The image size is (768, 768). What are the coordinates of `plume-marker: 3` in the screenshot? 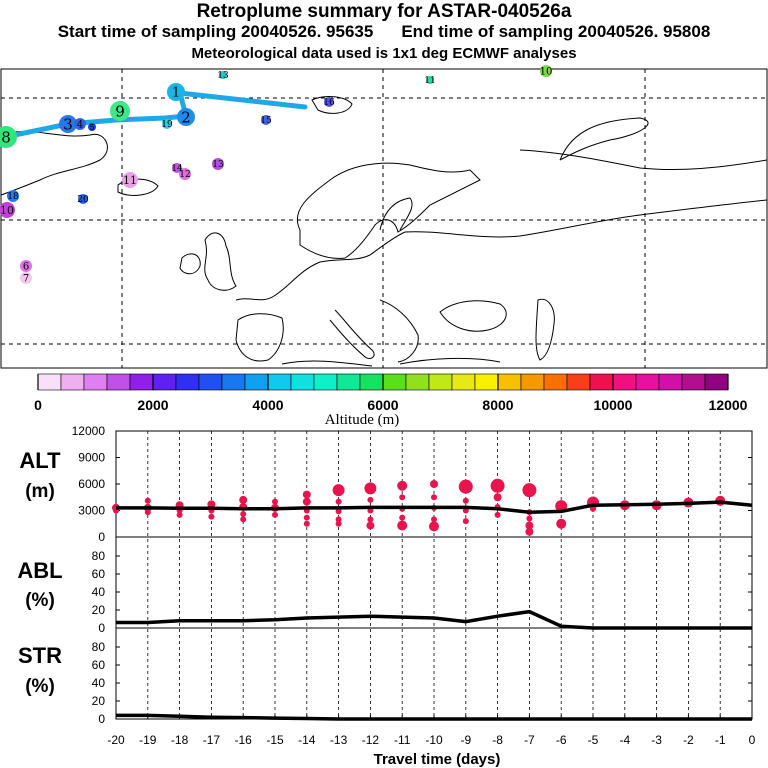 It's located at (68, 124).